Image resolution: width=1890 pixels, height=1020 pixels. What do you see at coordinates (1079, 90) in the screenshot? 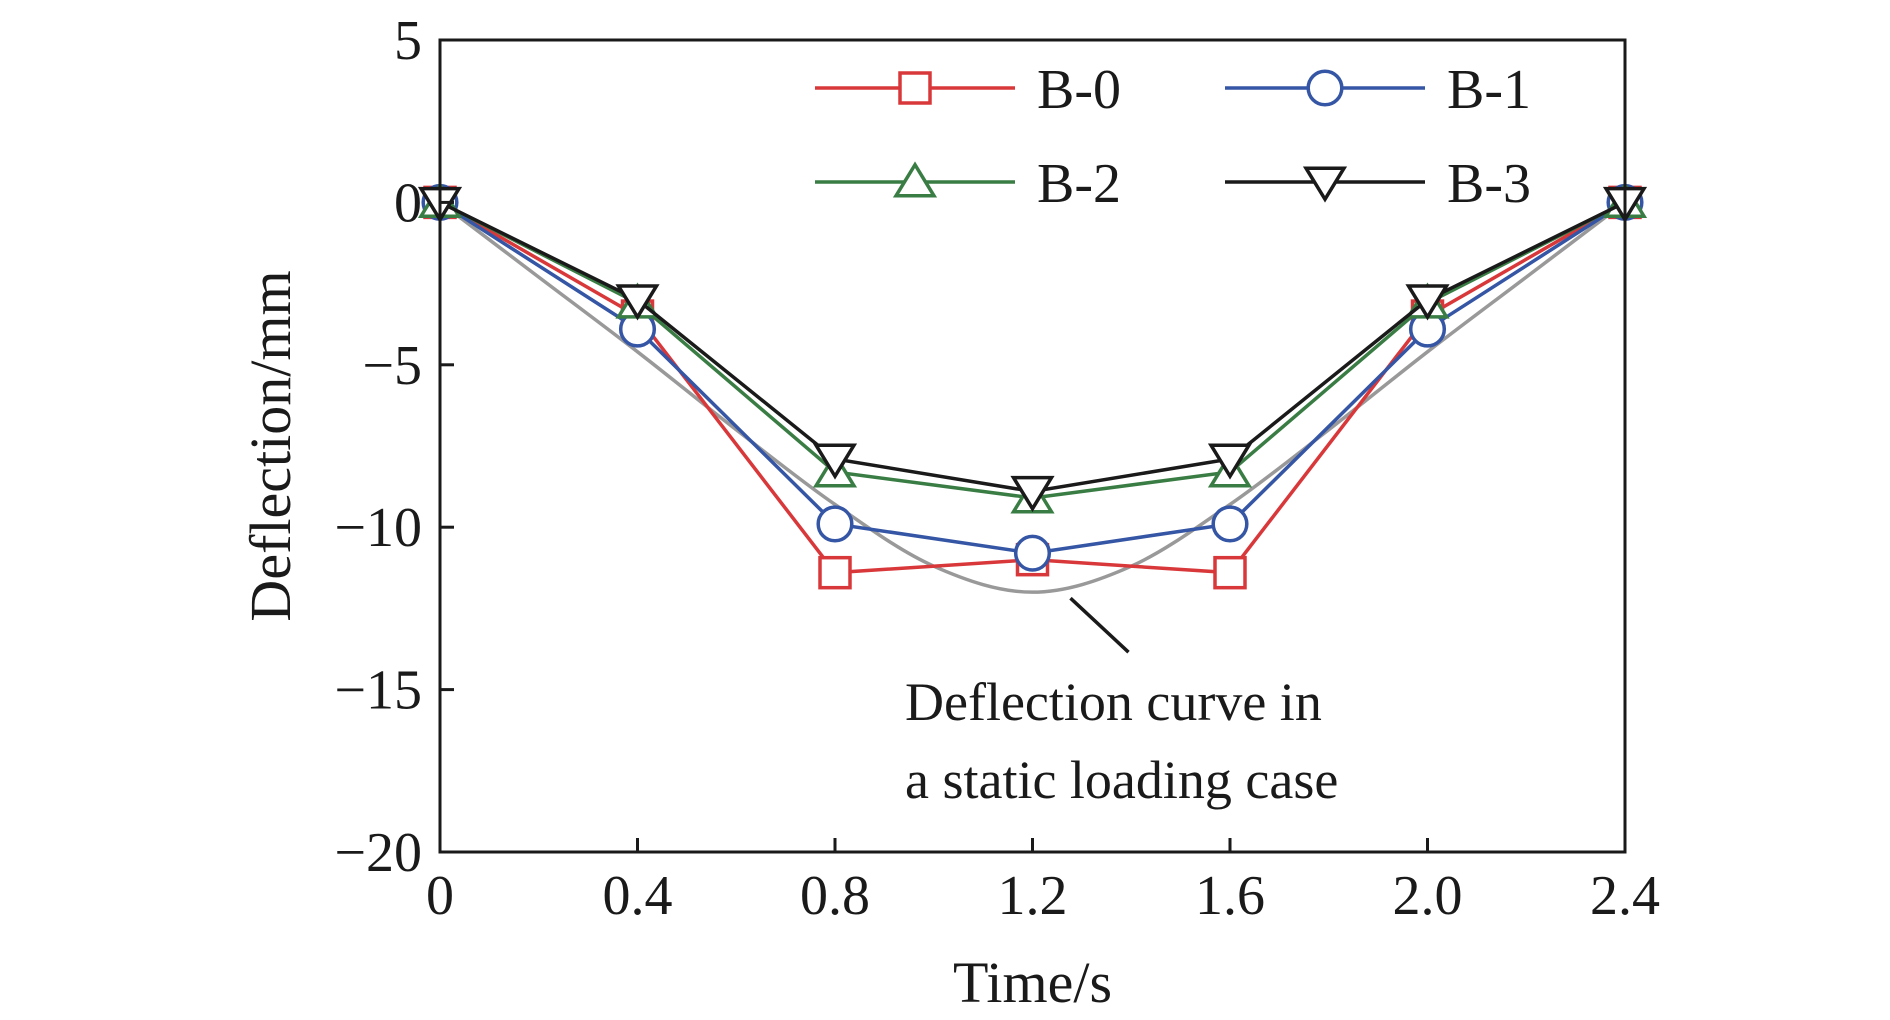
I see `legend-label: B-0` at bounding box center [1079, 90].